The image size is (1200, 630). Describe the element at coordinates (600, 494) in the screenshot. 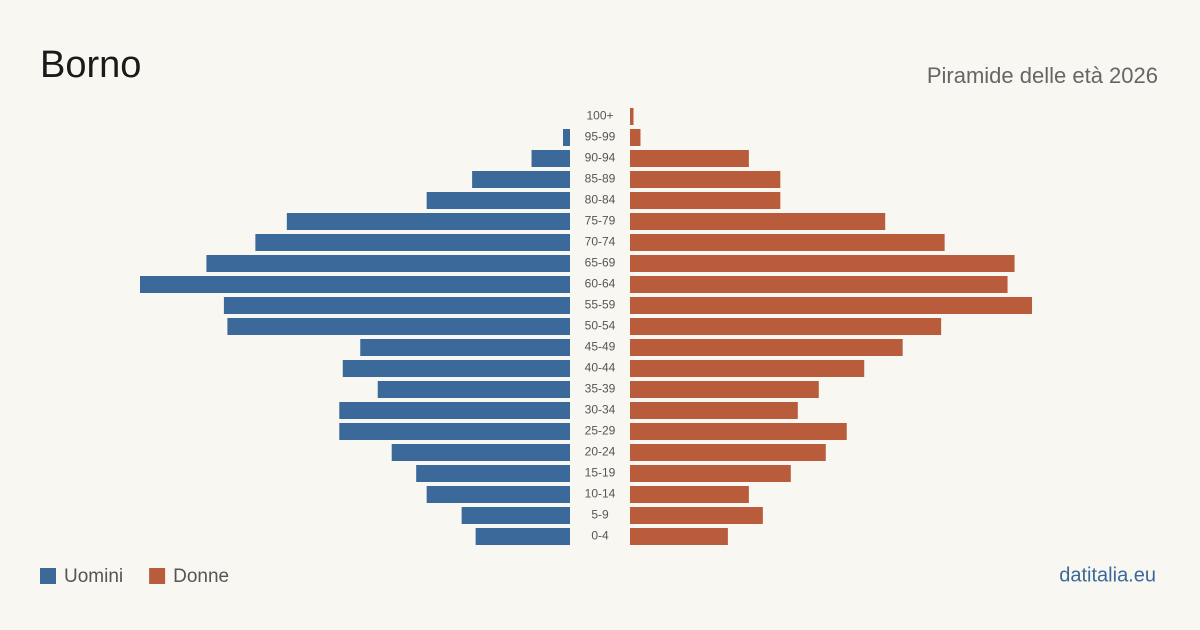

I see `age-label: 10-14` at that location.